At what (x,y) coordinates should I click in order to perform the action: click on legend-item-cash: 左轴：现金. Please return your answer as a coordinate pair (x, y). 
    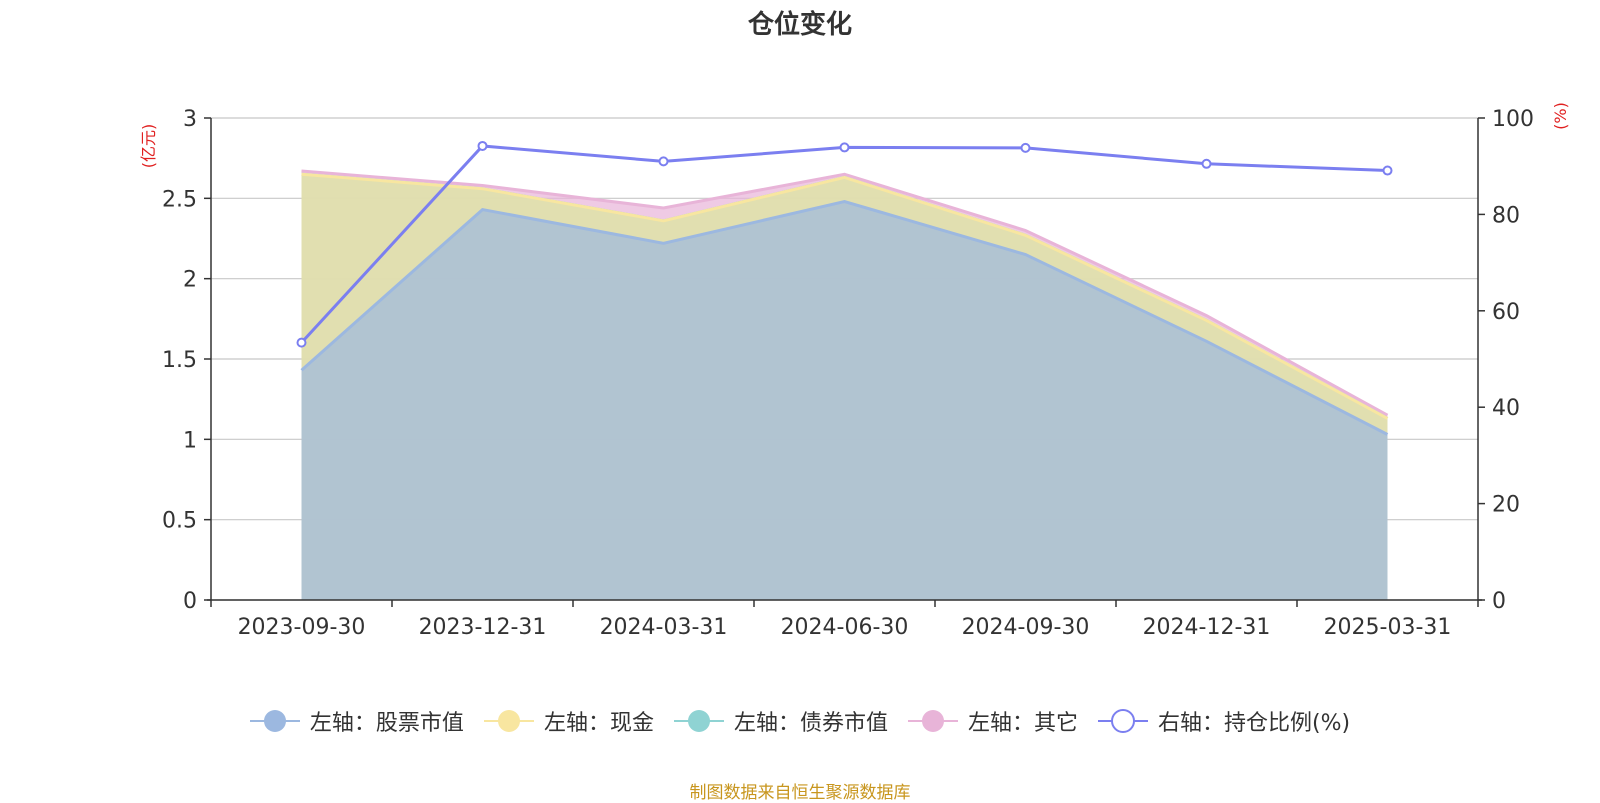
    Looking at the image, I should click on (568, 721).